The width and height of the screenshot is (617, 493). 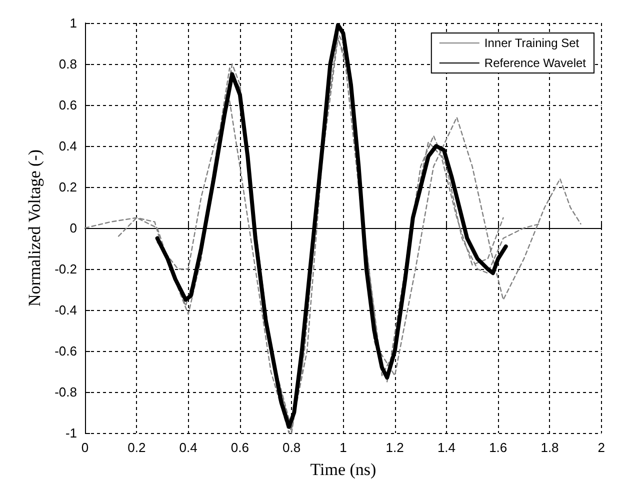 What do you see at coordinates (67, 64) in the screenshot?
I see `y-tick-label: 0.8` at bounding box center [67, 64].